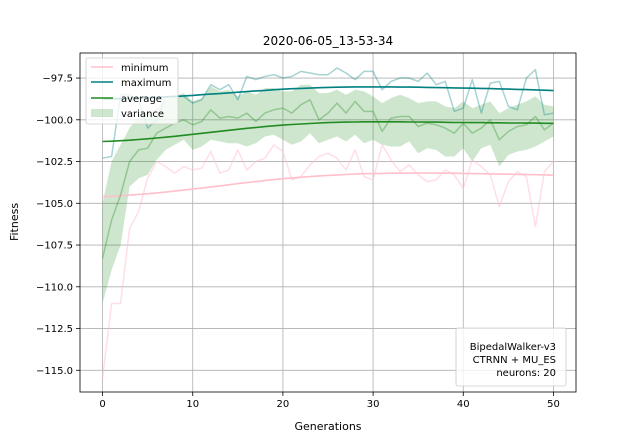  Describe the element at coordinates (553, 404) in the screenshot. I see `x-tick-label: 50` at that location.